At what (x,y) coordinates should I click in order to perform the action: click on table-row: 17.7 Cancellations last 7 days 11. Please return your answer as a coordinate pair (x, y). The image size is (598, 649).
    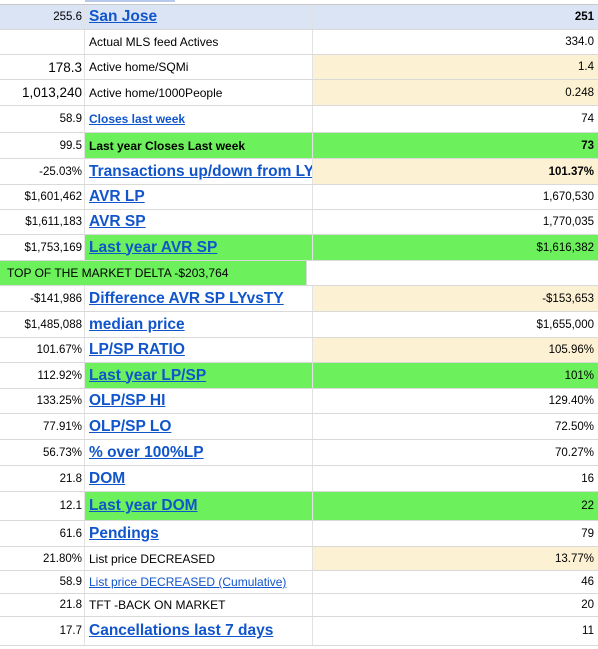
    Looking at the image, I should click on (299, 631).